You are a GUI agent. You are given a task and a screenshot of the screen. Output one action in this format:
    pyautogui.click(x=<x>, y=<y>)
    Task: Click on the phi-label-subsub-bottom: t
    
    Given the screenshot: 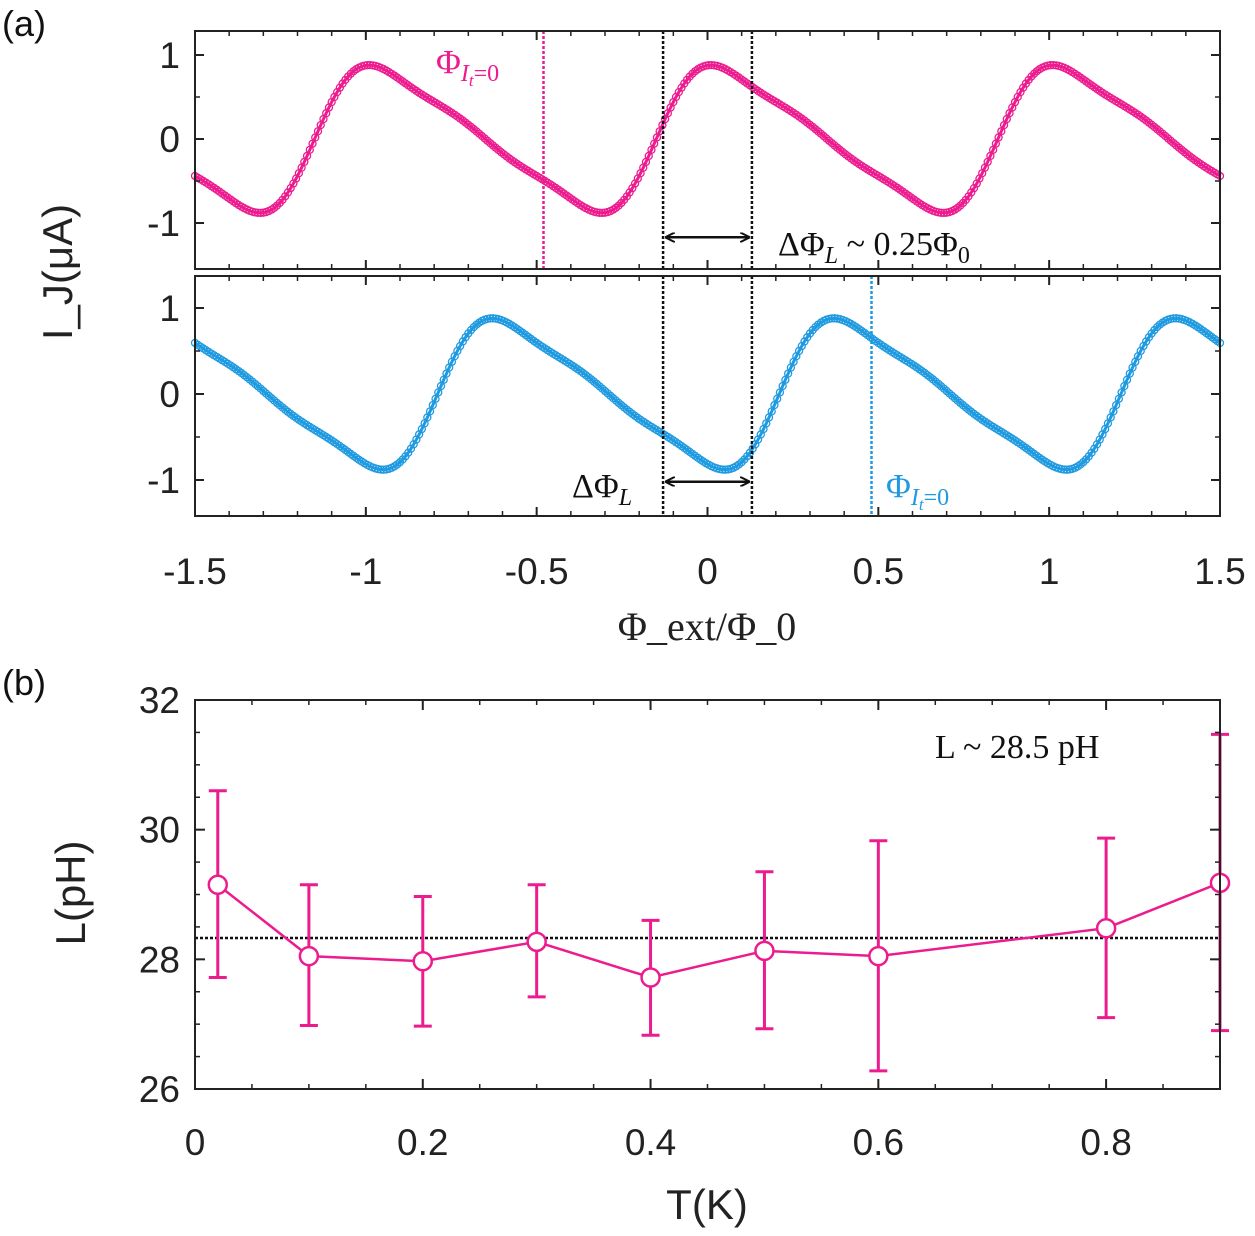 What is the action you would take?
    pyautogui.click(x=922, y=504)
    